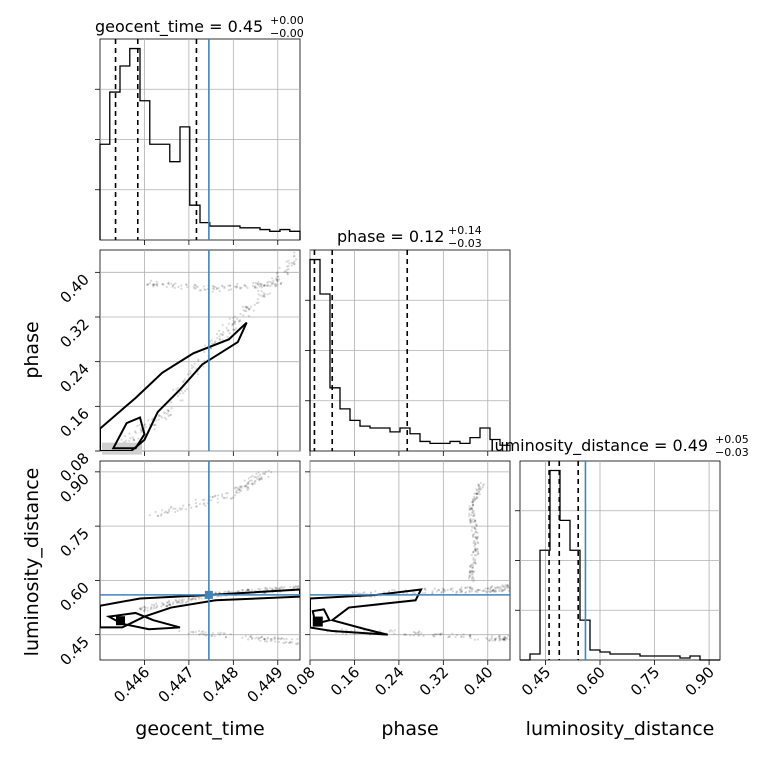 Image resolution: width=760 pixels, height=760 pixels. I want to click on title-geocent-time-lower: −0.00, so click(287, 33).